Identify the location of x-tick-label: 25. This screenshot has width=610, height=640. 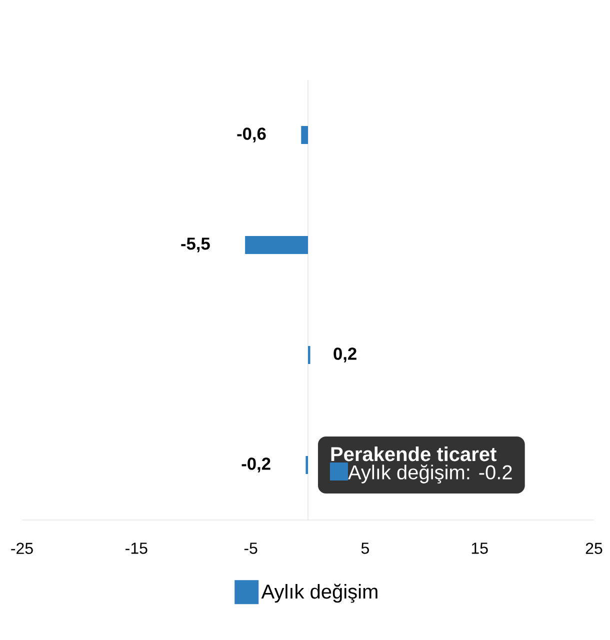
(594, 548).